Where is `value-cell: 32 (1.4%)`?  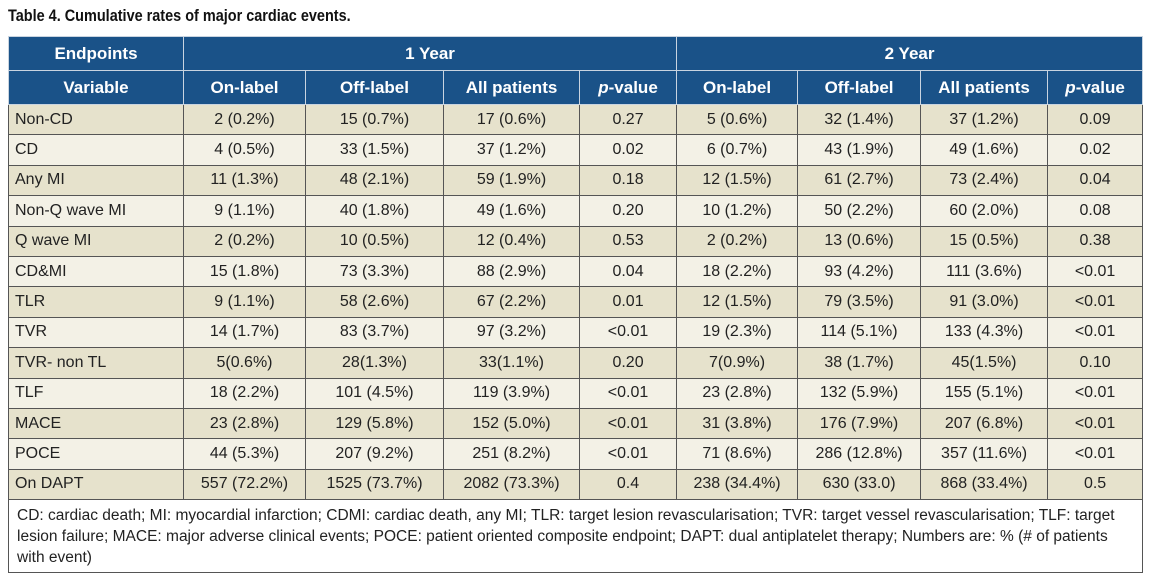
value-cell: 32 (1.4%) is located at coordinates (859, 119).